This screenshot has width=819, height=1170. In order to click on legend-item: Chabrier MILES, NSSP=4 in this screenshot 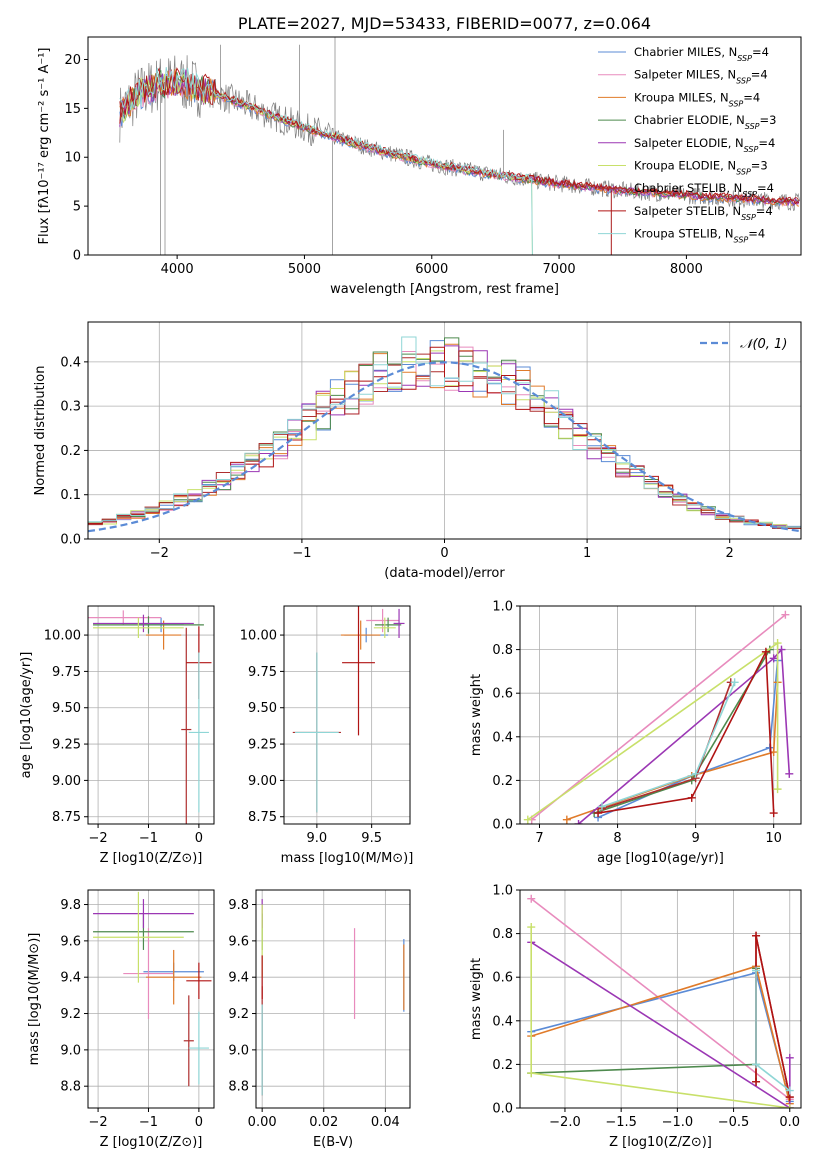, I will do `click(683, 54)`.